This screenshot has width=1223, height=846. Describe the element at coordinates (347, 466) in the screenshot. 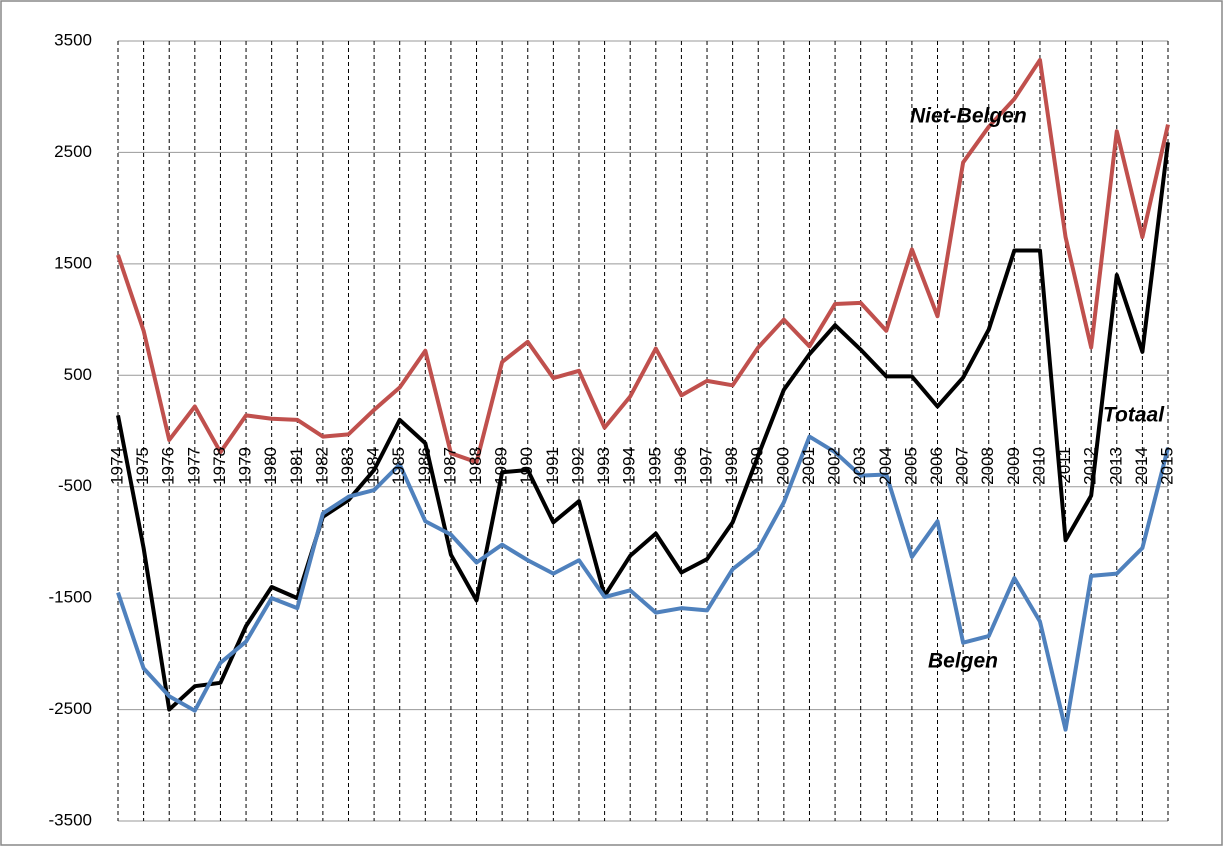

I see `x-tick-label: 1983` at that location.